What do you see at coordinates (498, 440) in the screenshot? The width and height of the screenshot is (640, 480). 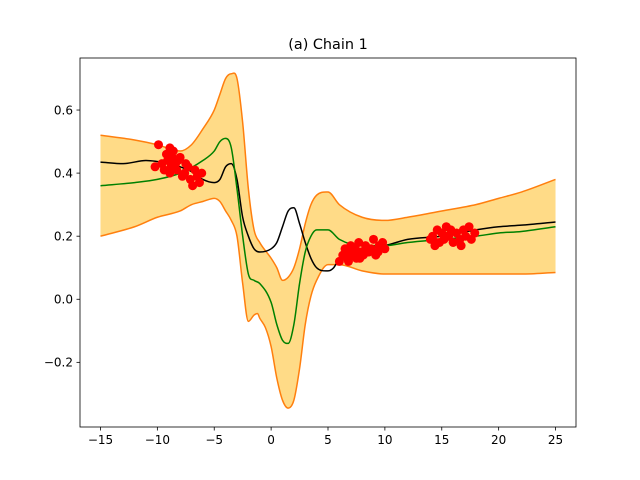 I see `x-tick-label: 20` at bounding box center [498, 440].